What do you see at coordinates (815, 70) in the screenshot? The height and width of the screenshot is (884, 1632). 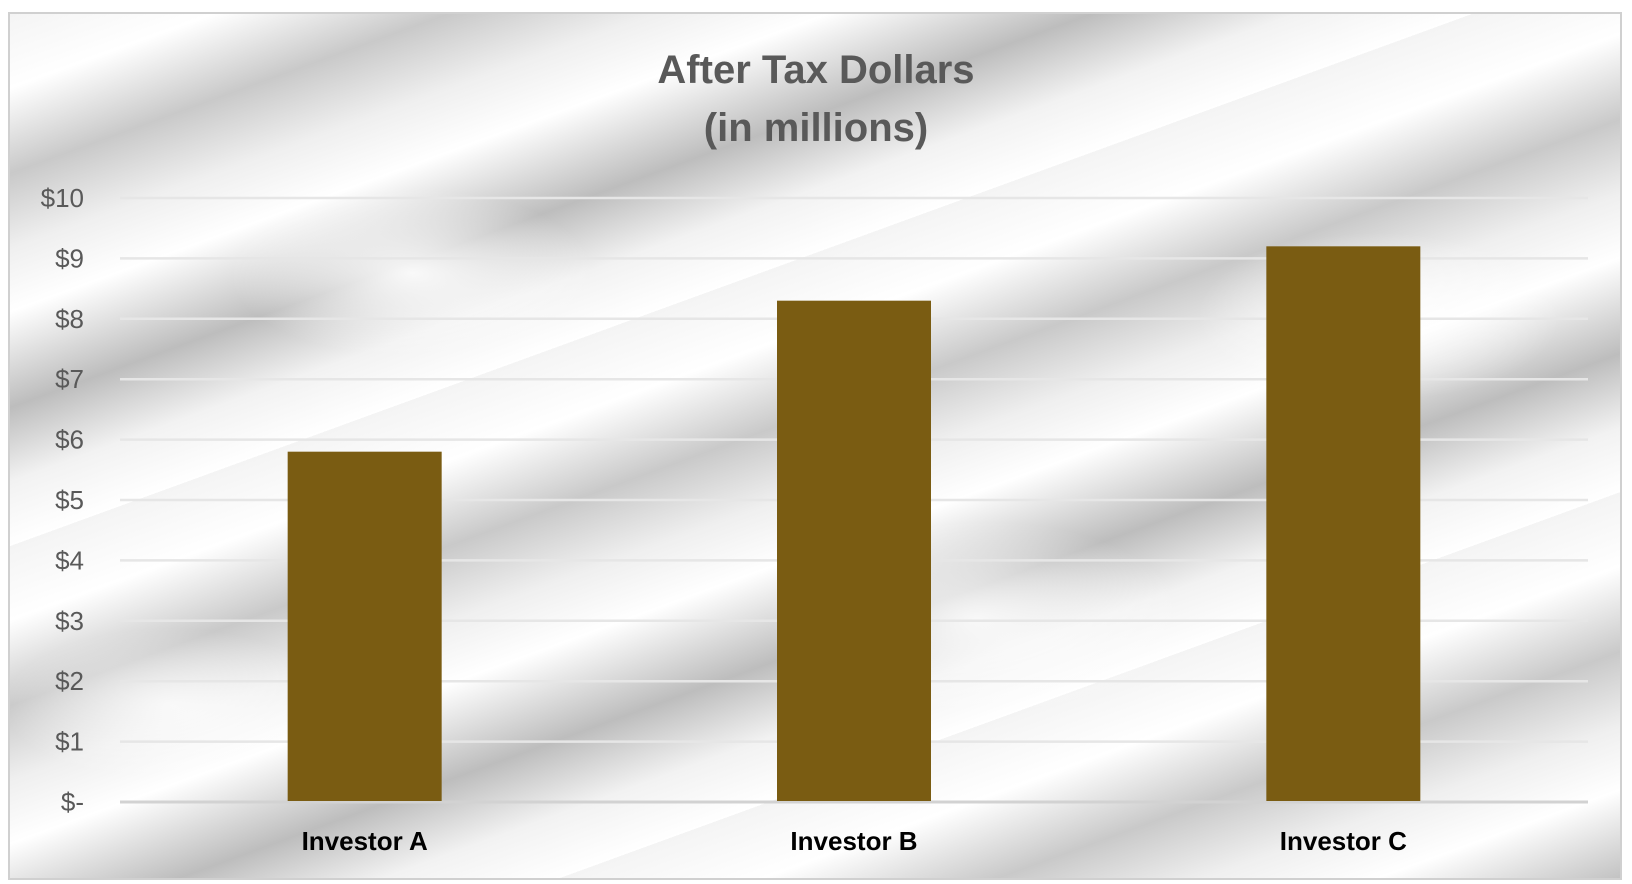 I see `chart-title: After Tax Dollars` at bounding box center [815, 70].